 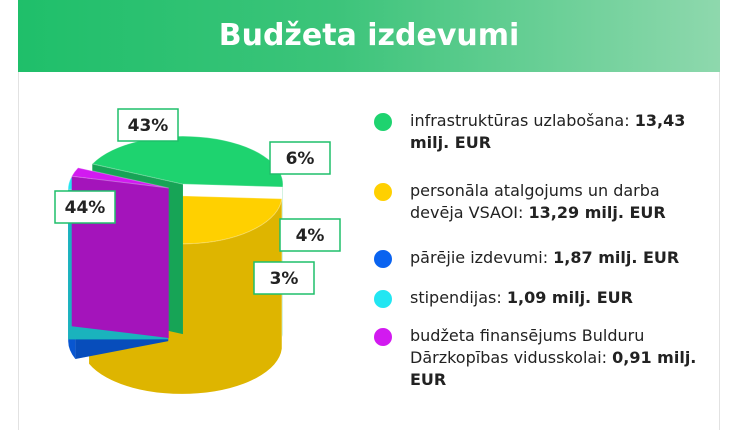 I want to click on value-label: 43%, so click(x=148, y=126).